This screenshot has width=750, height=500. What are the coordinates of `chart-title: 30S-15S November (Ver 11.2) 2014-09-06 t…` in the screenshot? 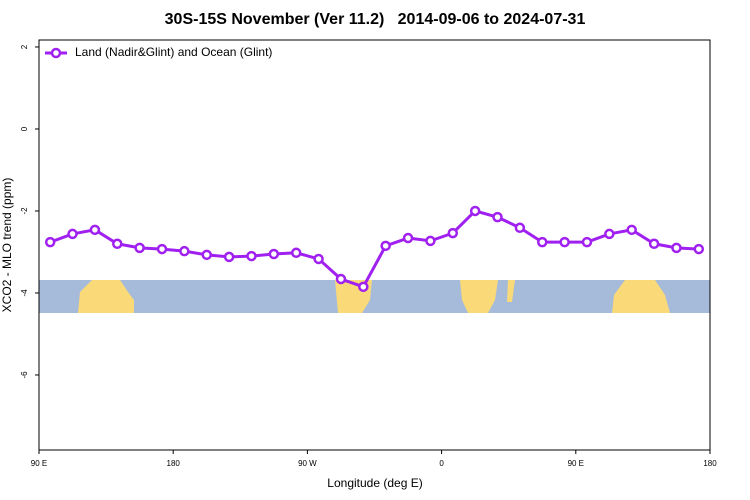 It's located at (375, 19).